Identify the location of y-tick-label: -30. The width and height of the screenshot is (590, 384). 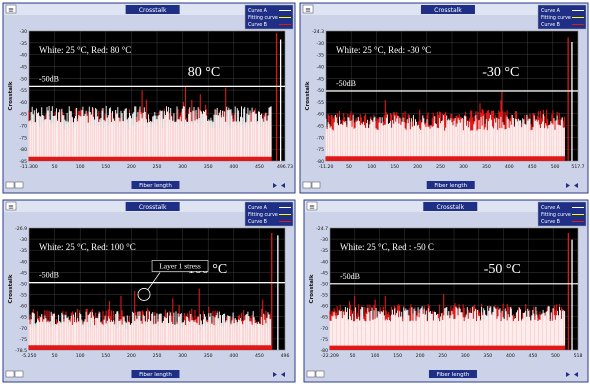
(324, 240).